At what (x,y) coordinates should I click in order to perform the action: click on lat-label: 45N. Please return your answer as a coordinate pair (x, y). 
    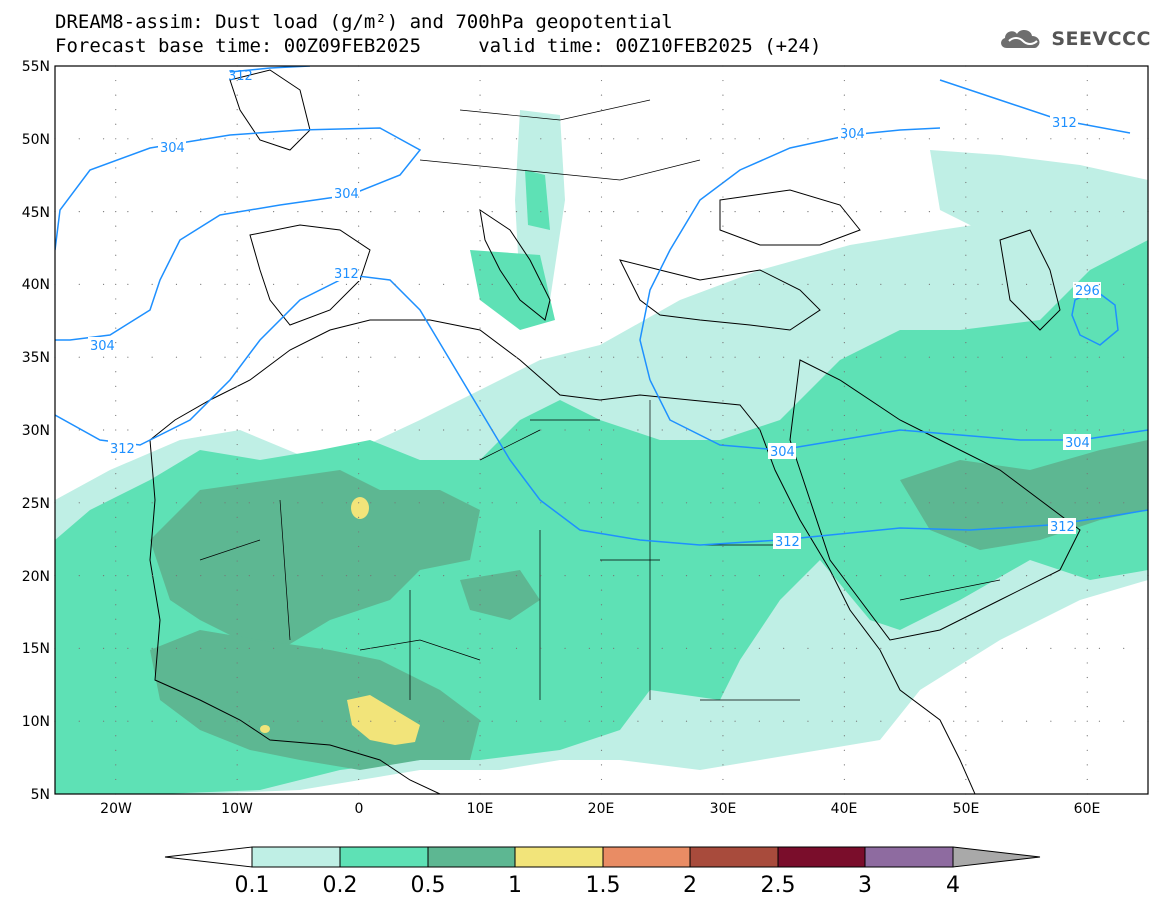
    Looking at the image, I should click on (36, 213).